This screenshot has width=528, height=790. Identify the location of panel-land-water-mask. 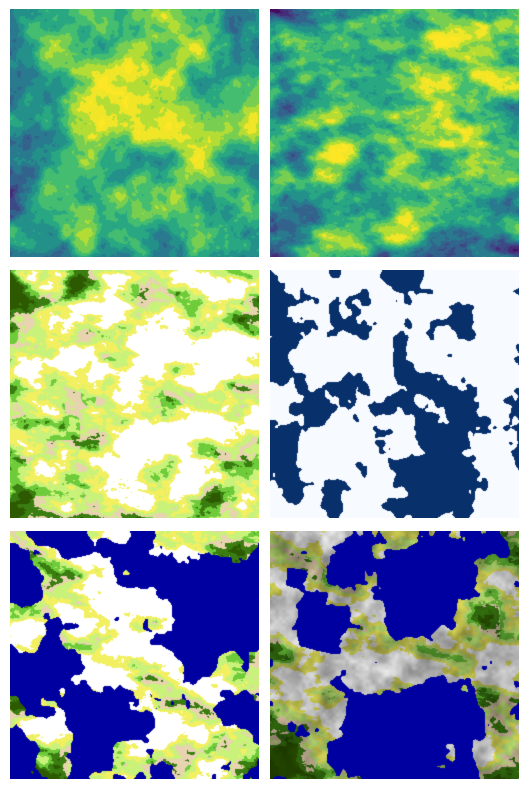
(394, 394).